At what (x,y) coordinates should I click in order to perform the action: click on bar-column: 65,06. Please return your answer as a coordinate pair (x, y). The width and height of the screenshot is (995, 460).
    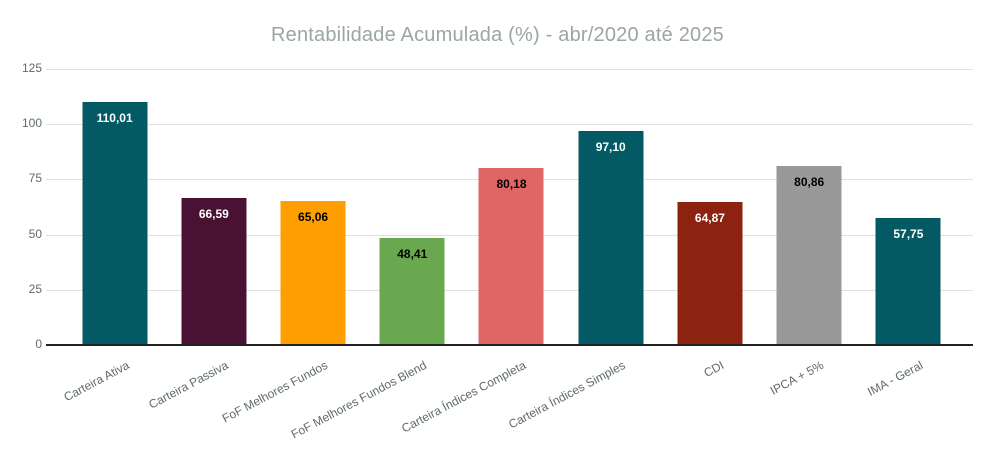
    Looking at the image, I should click on (312, 207).